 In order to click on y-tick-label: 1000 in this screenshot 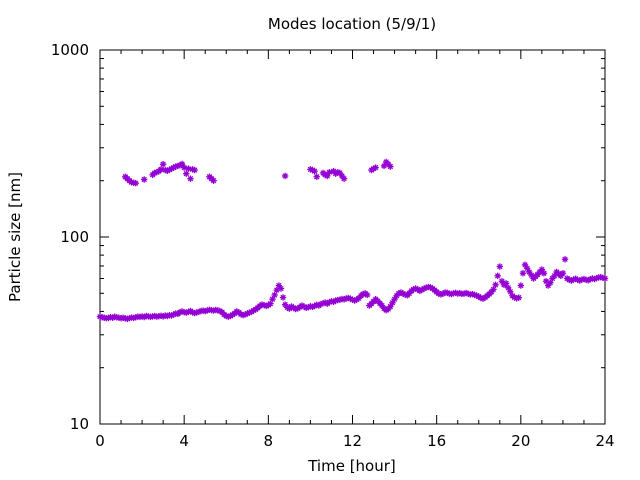, I will do `click(70, 50)`.